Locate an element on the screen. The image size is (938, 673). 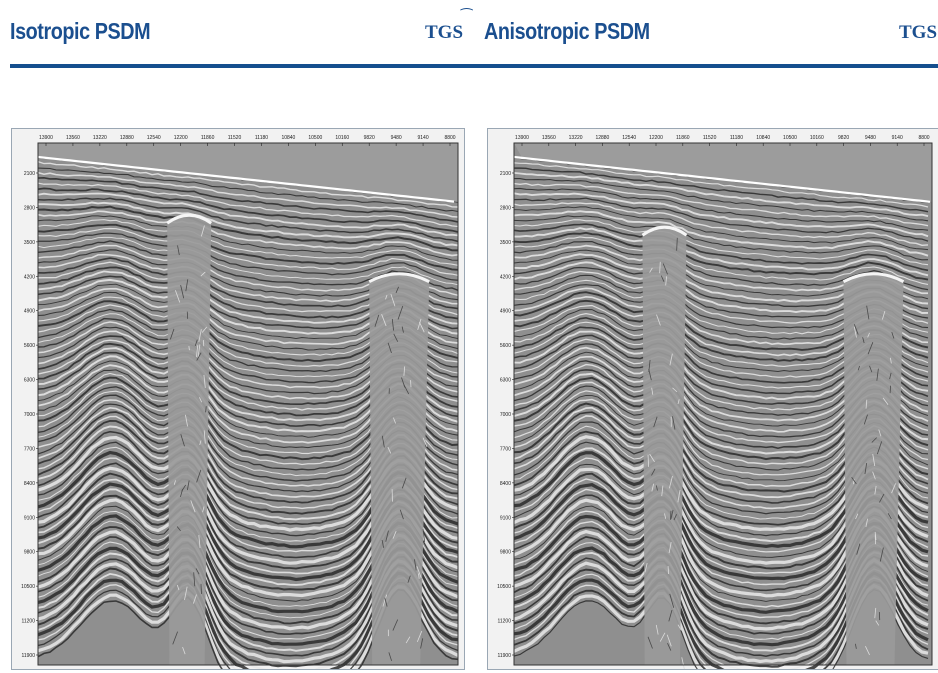
right-panel-title: Anisotropic PSDM is located at coordinates (567, 31).